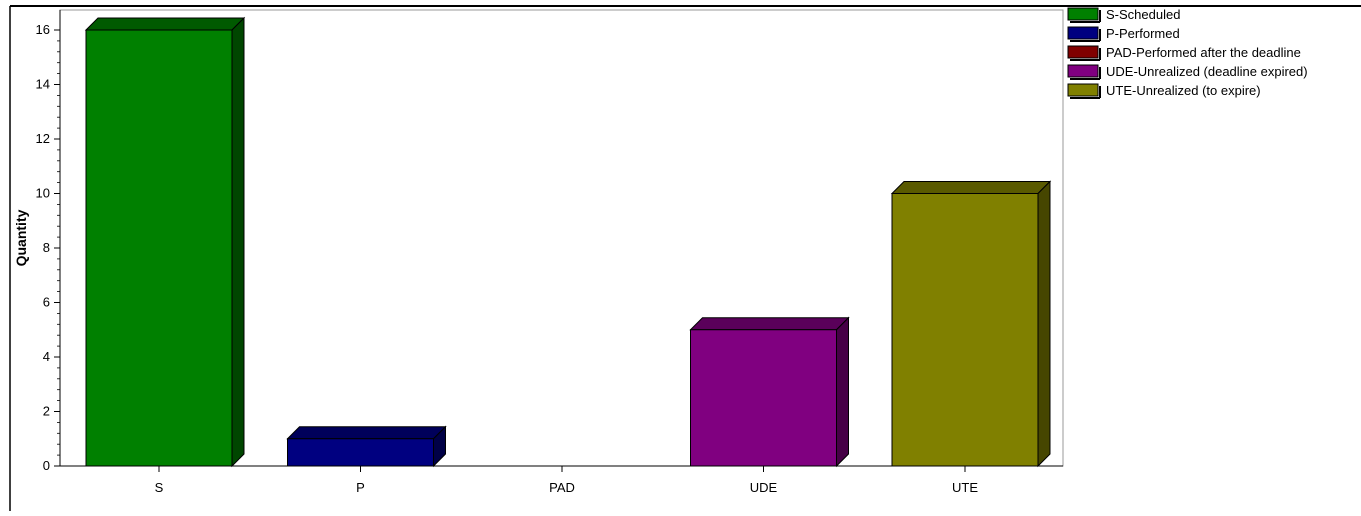  Describe the element at coordinates (1143, 14) in the screenshot. I see `legend-label: S-Scheduled` at that location.